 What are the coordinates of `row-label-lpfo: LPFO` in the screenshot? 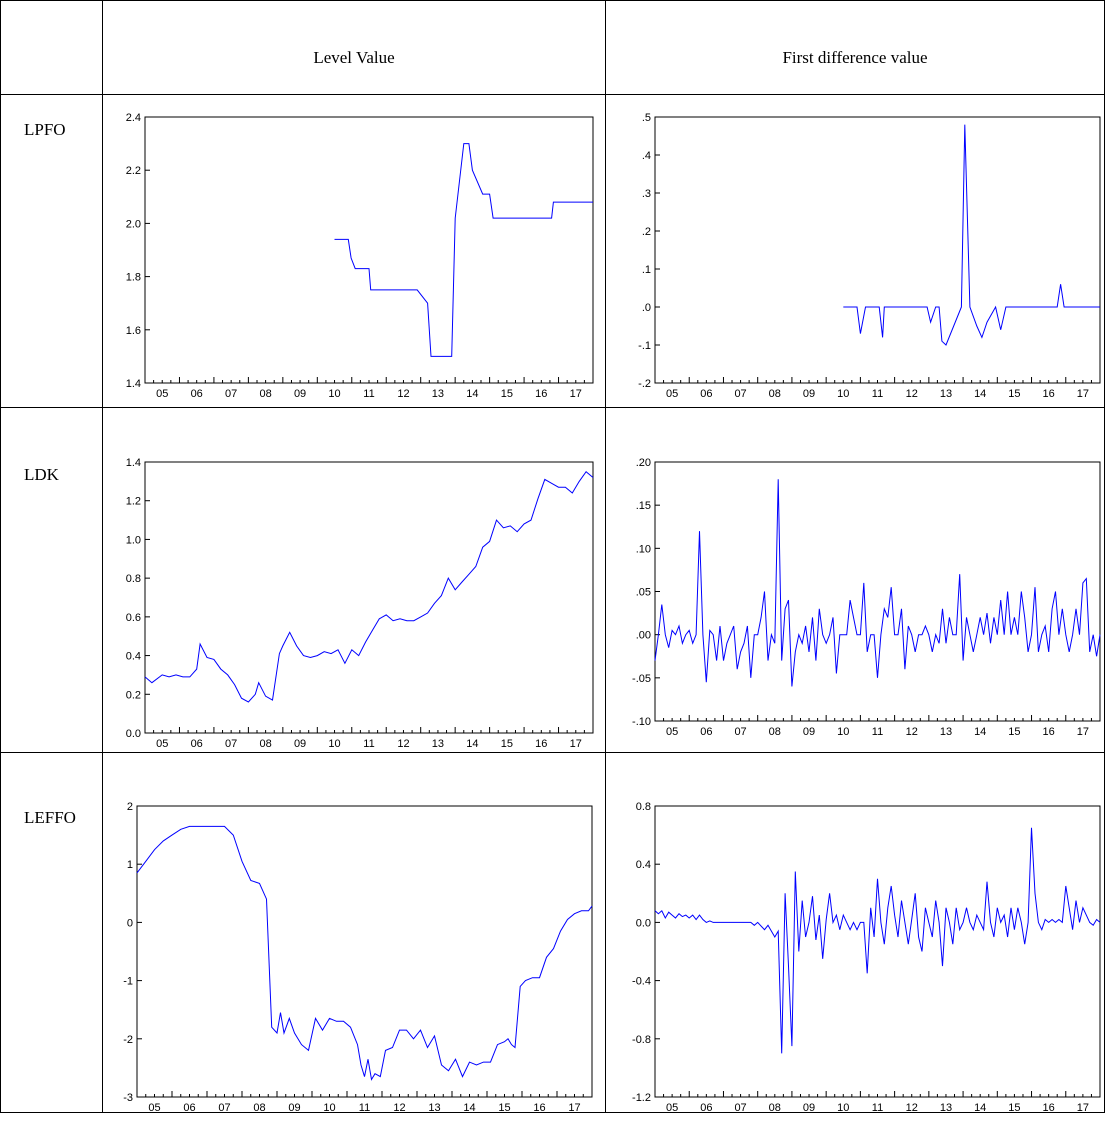 It's located at (45, 129).